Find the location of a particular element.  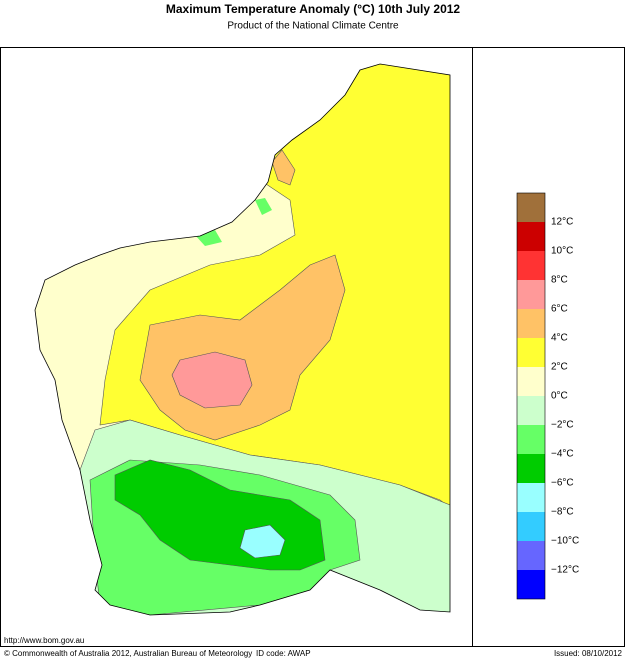

url: http://www.bom.gov.au is located at coordinates (44, 640).